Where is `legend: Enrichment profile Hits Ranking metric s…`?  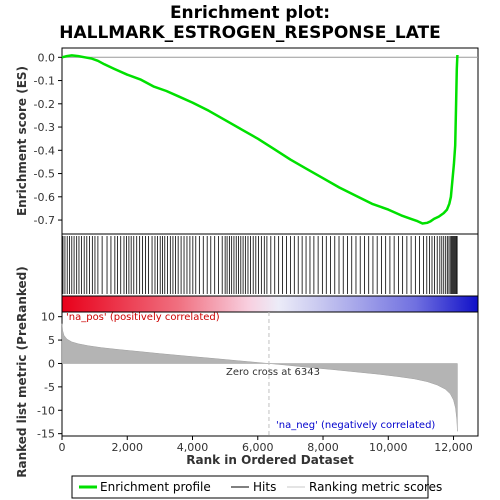 legend: Enrichment profile Hits Ranking metric s… is located at coordinates (256, 487).